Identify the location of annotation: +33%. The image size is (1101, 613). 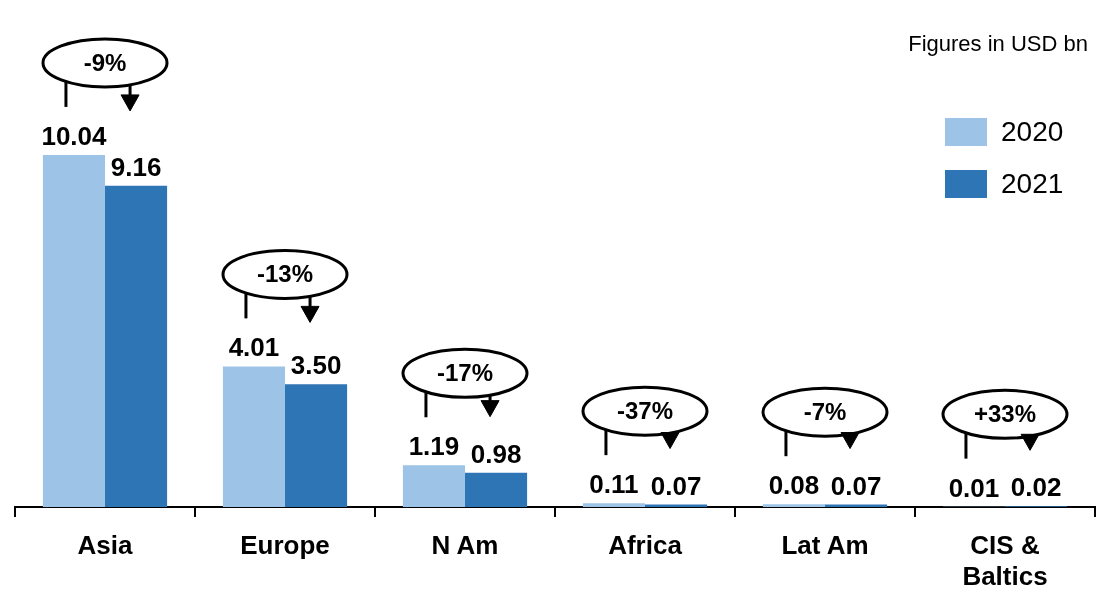
(1005, 414).